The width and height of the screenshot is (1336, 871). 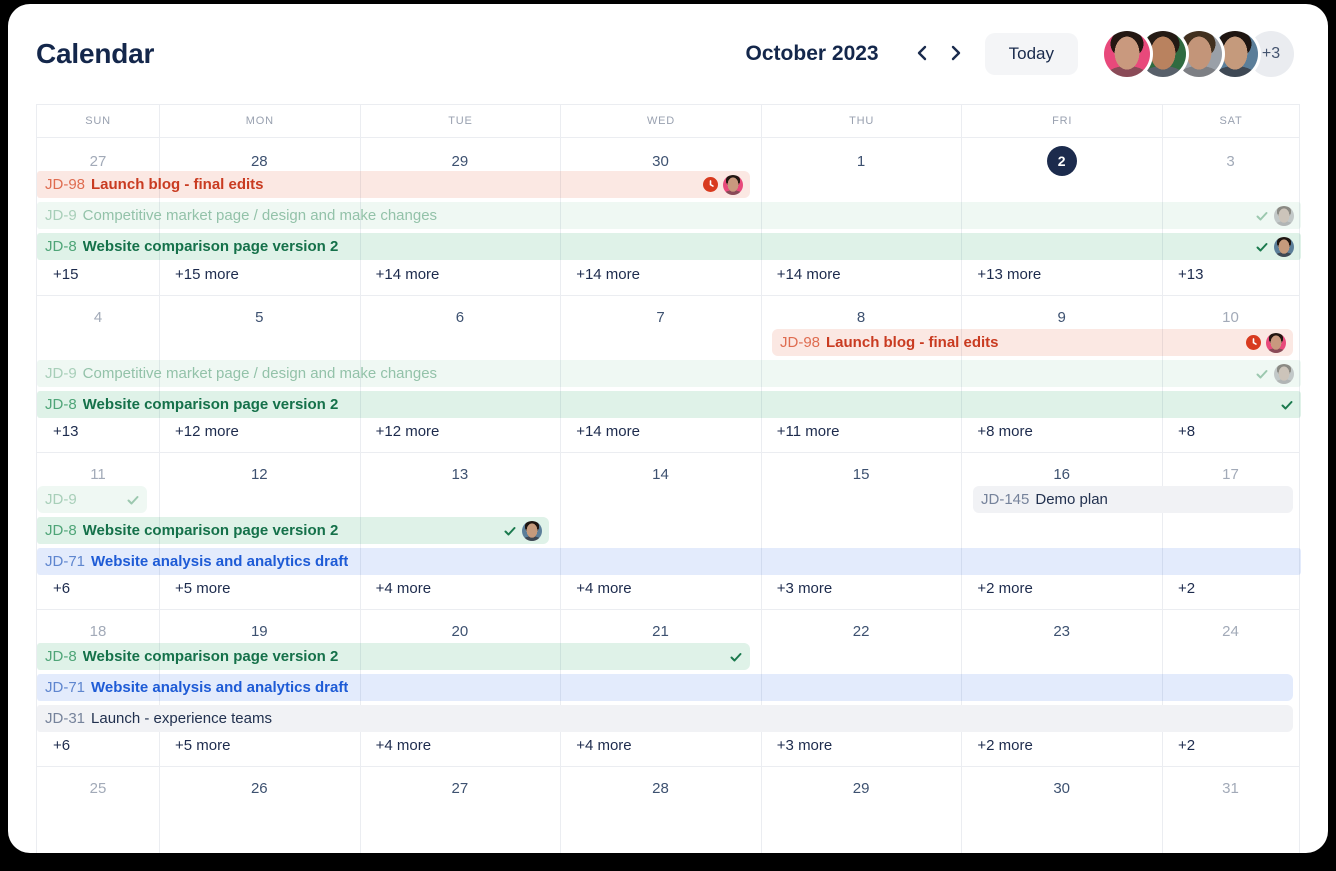 I want to click on date-cell: 4, so click(x=98, y=313).